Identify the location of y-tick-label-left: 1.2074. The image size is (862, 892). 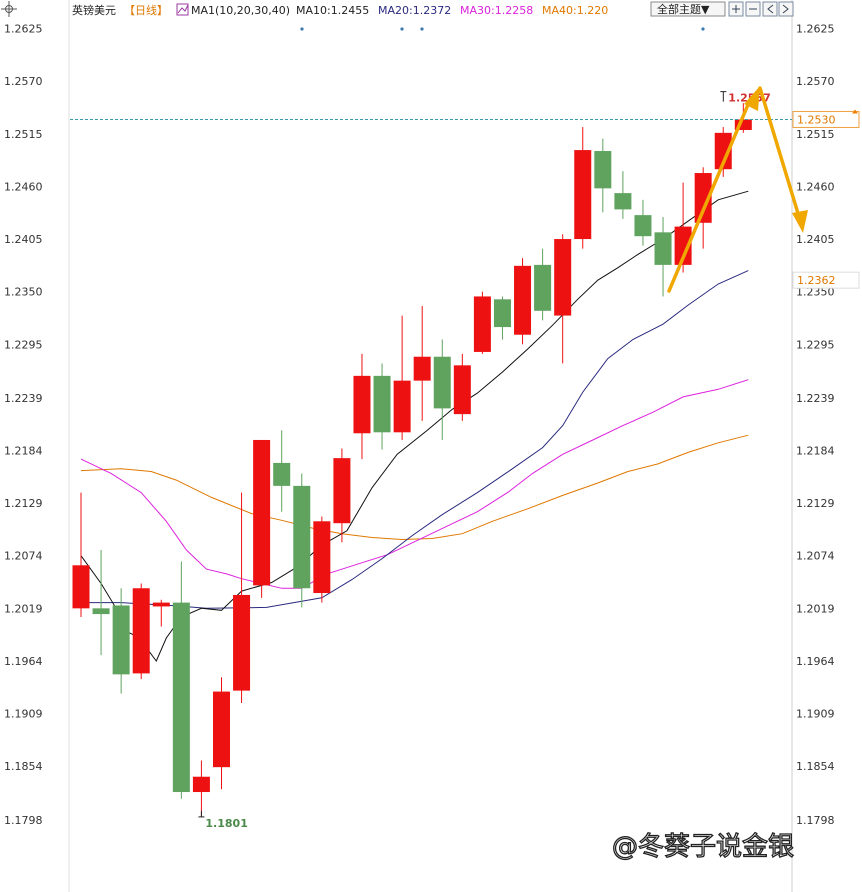
(23, 556).